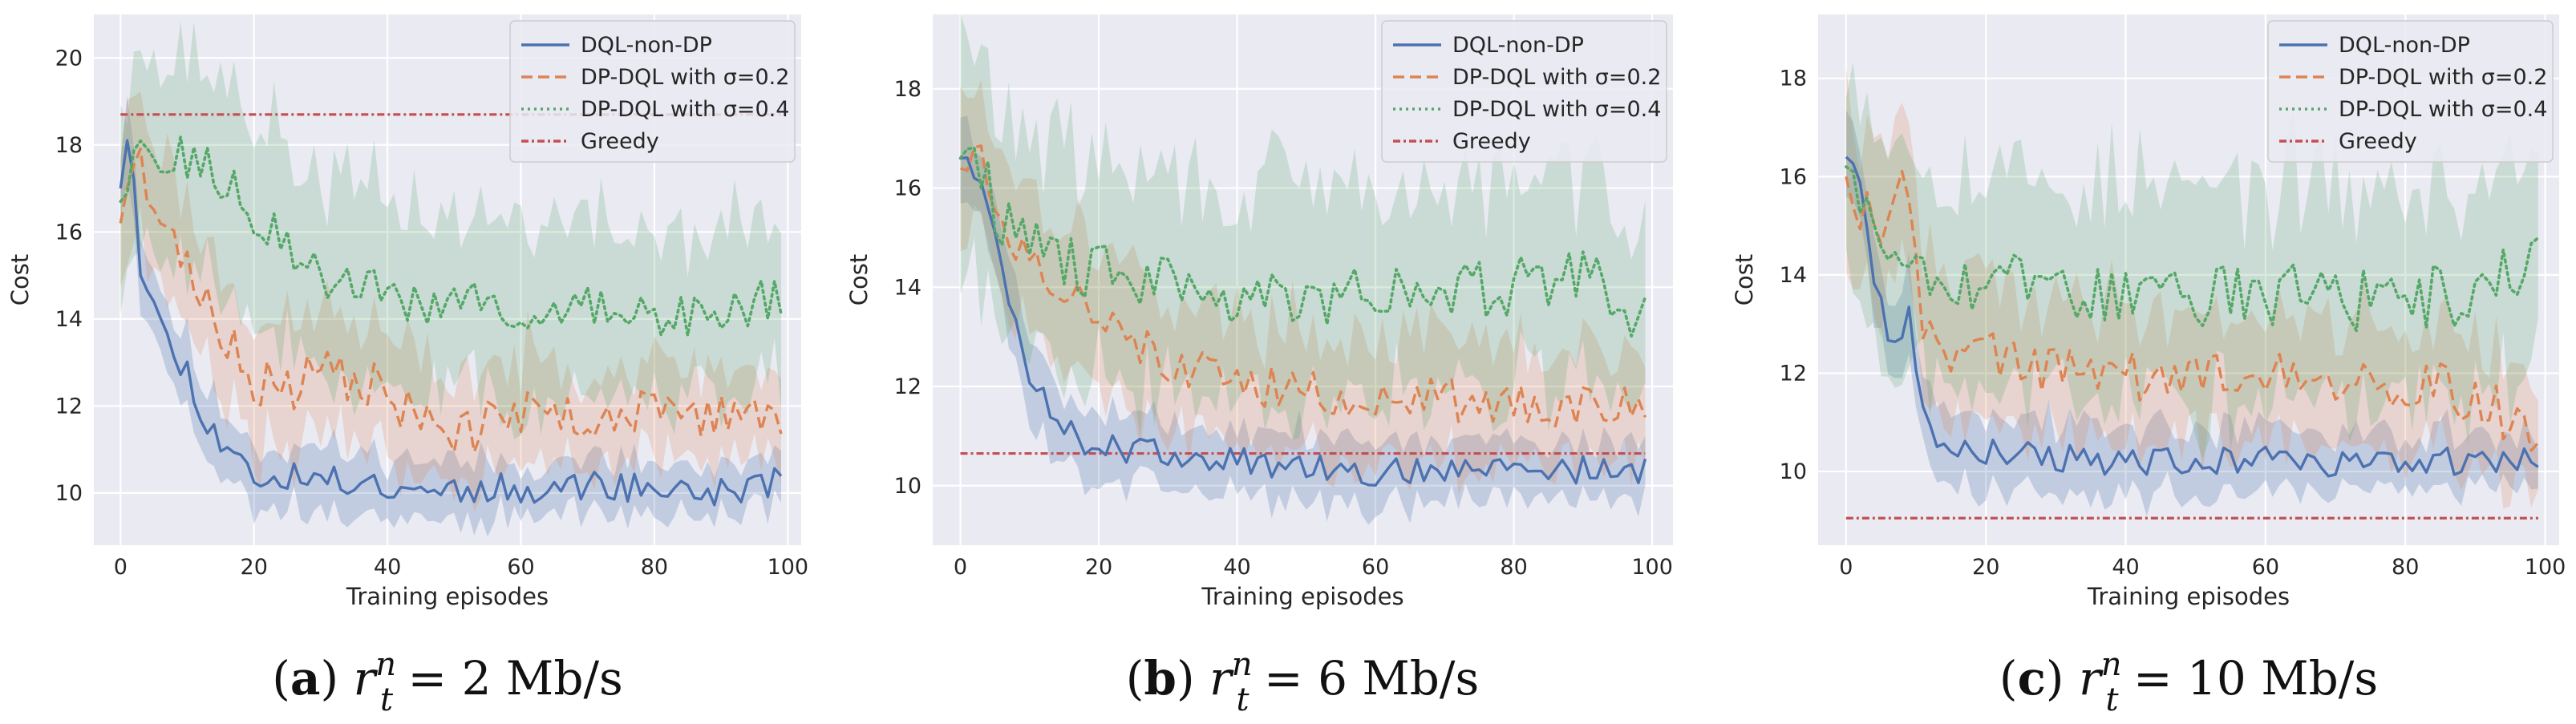 This screenshot has width=2576, height=724. Describe the element at coordinates (69, 59) in the screenshot. I see `y-tick-label: 20` at that location.